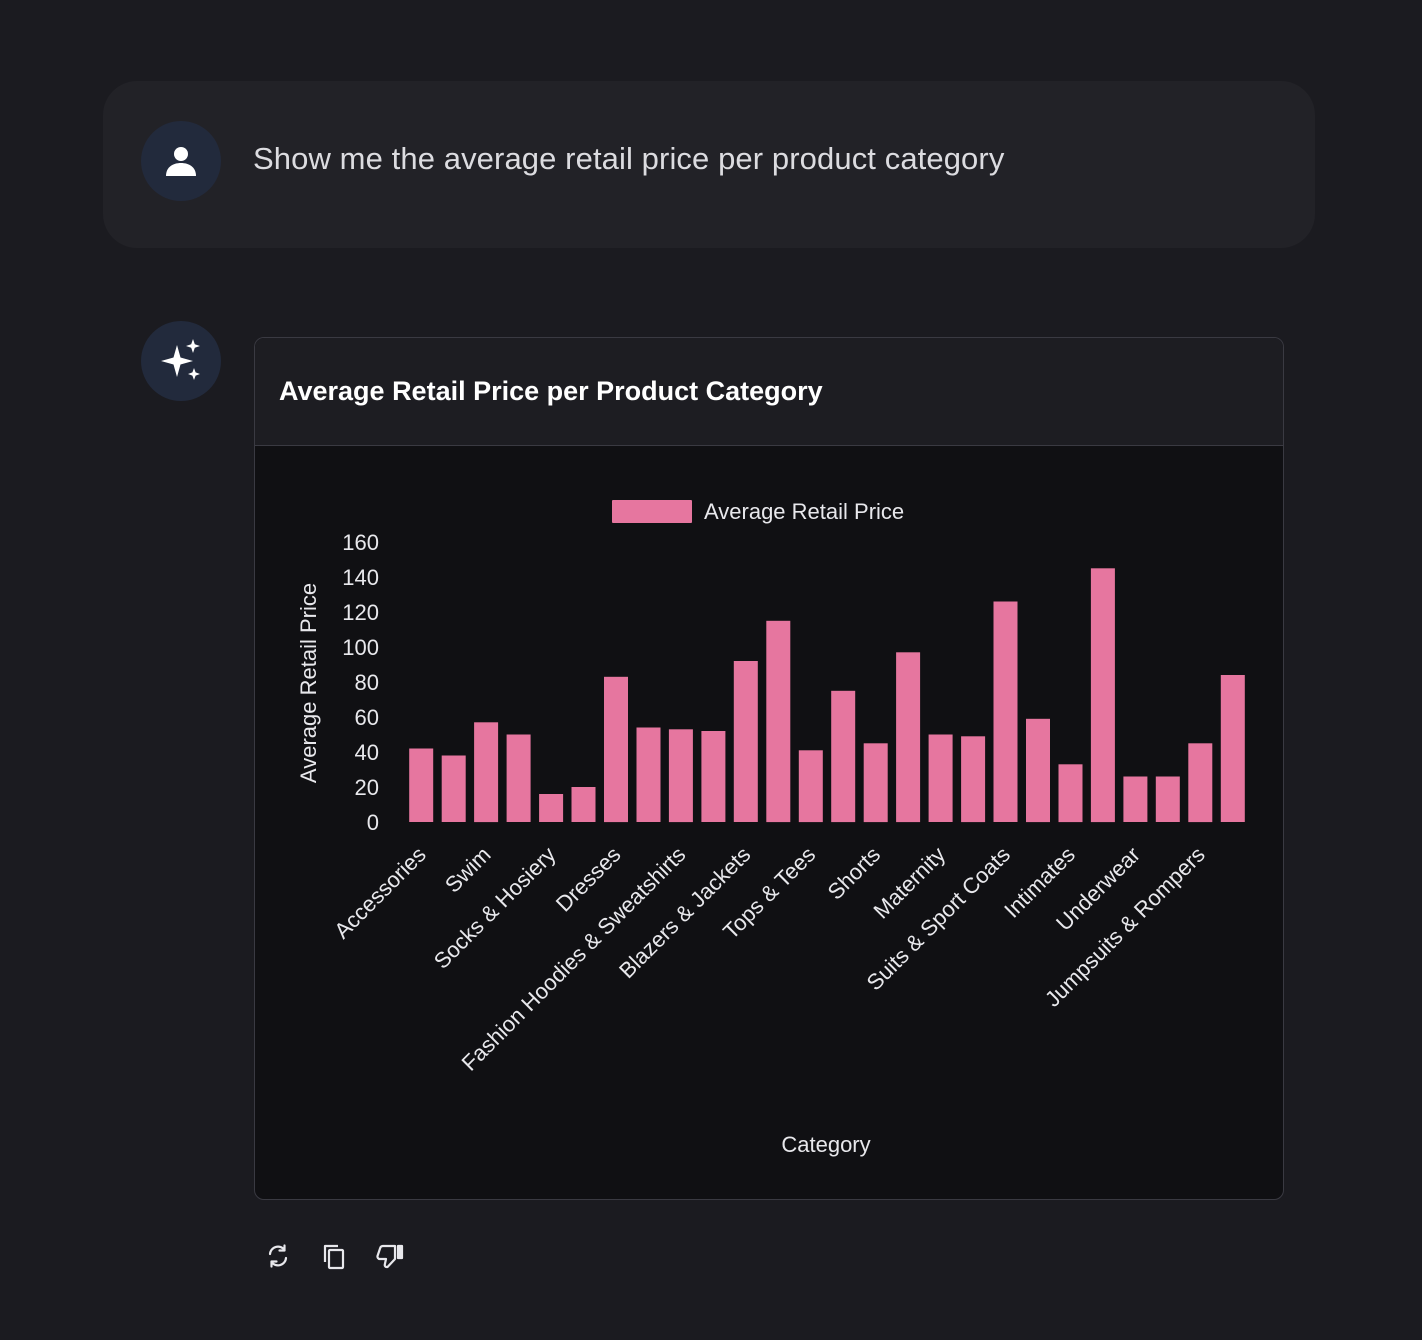  Describe the element at coordinates (308, 683) in the screenshot. I see `y-axis-label: Average Retail Price` at that location.